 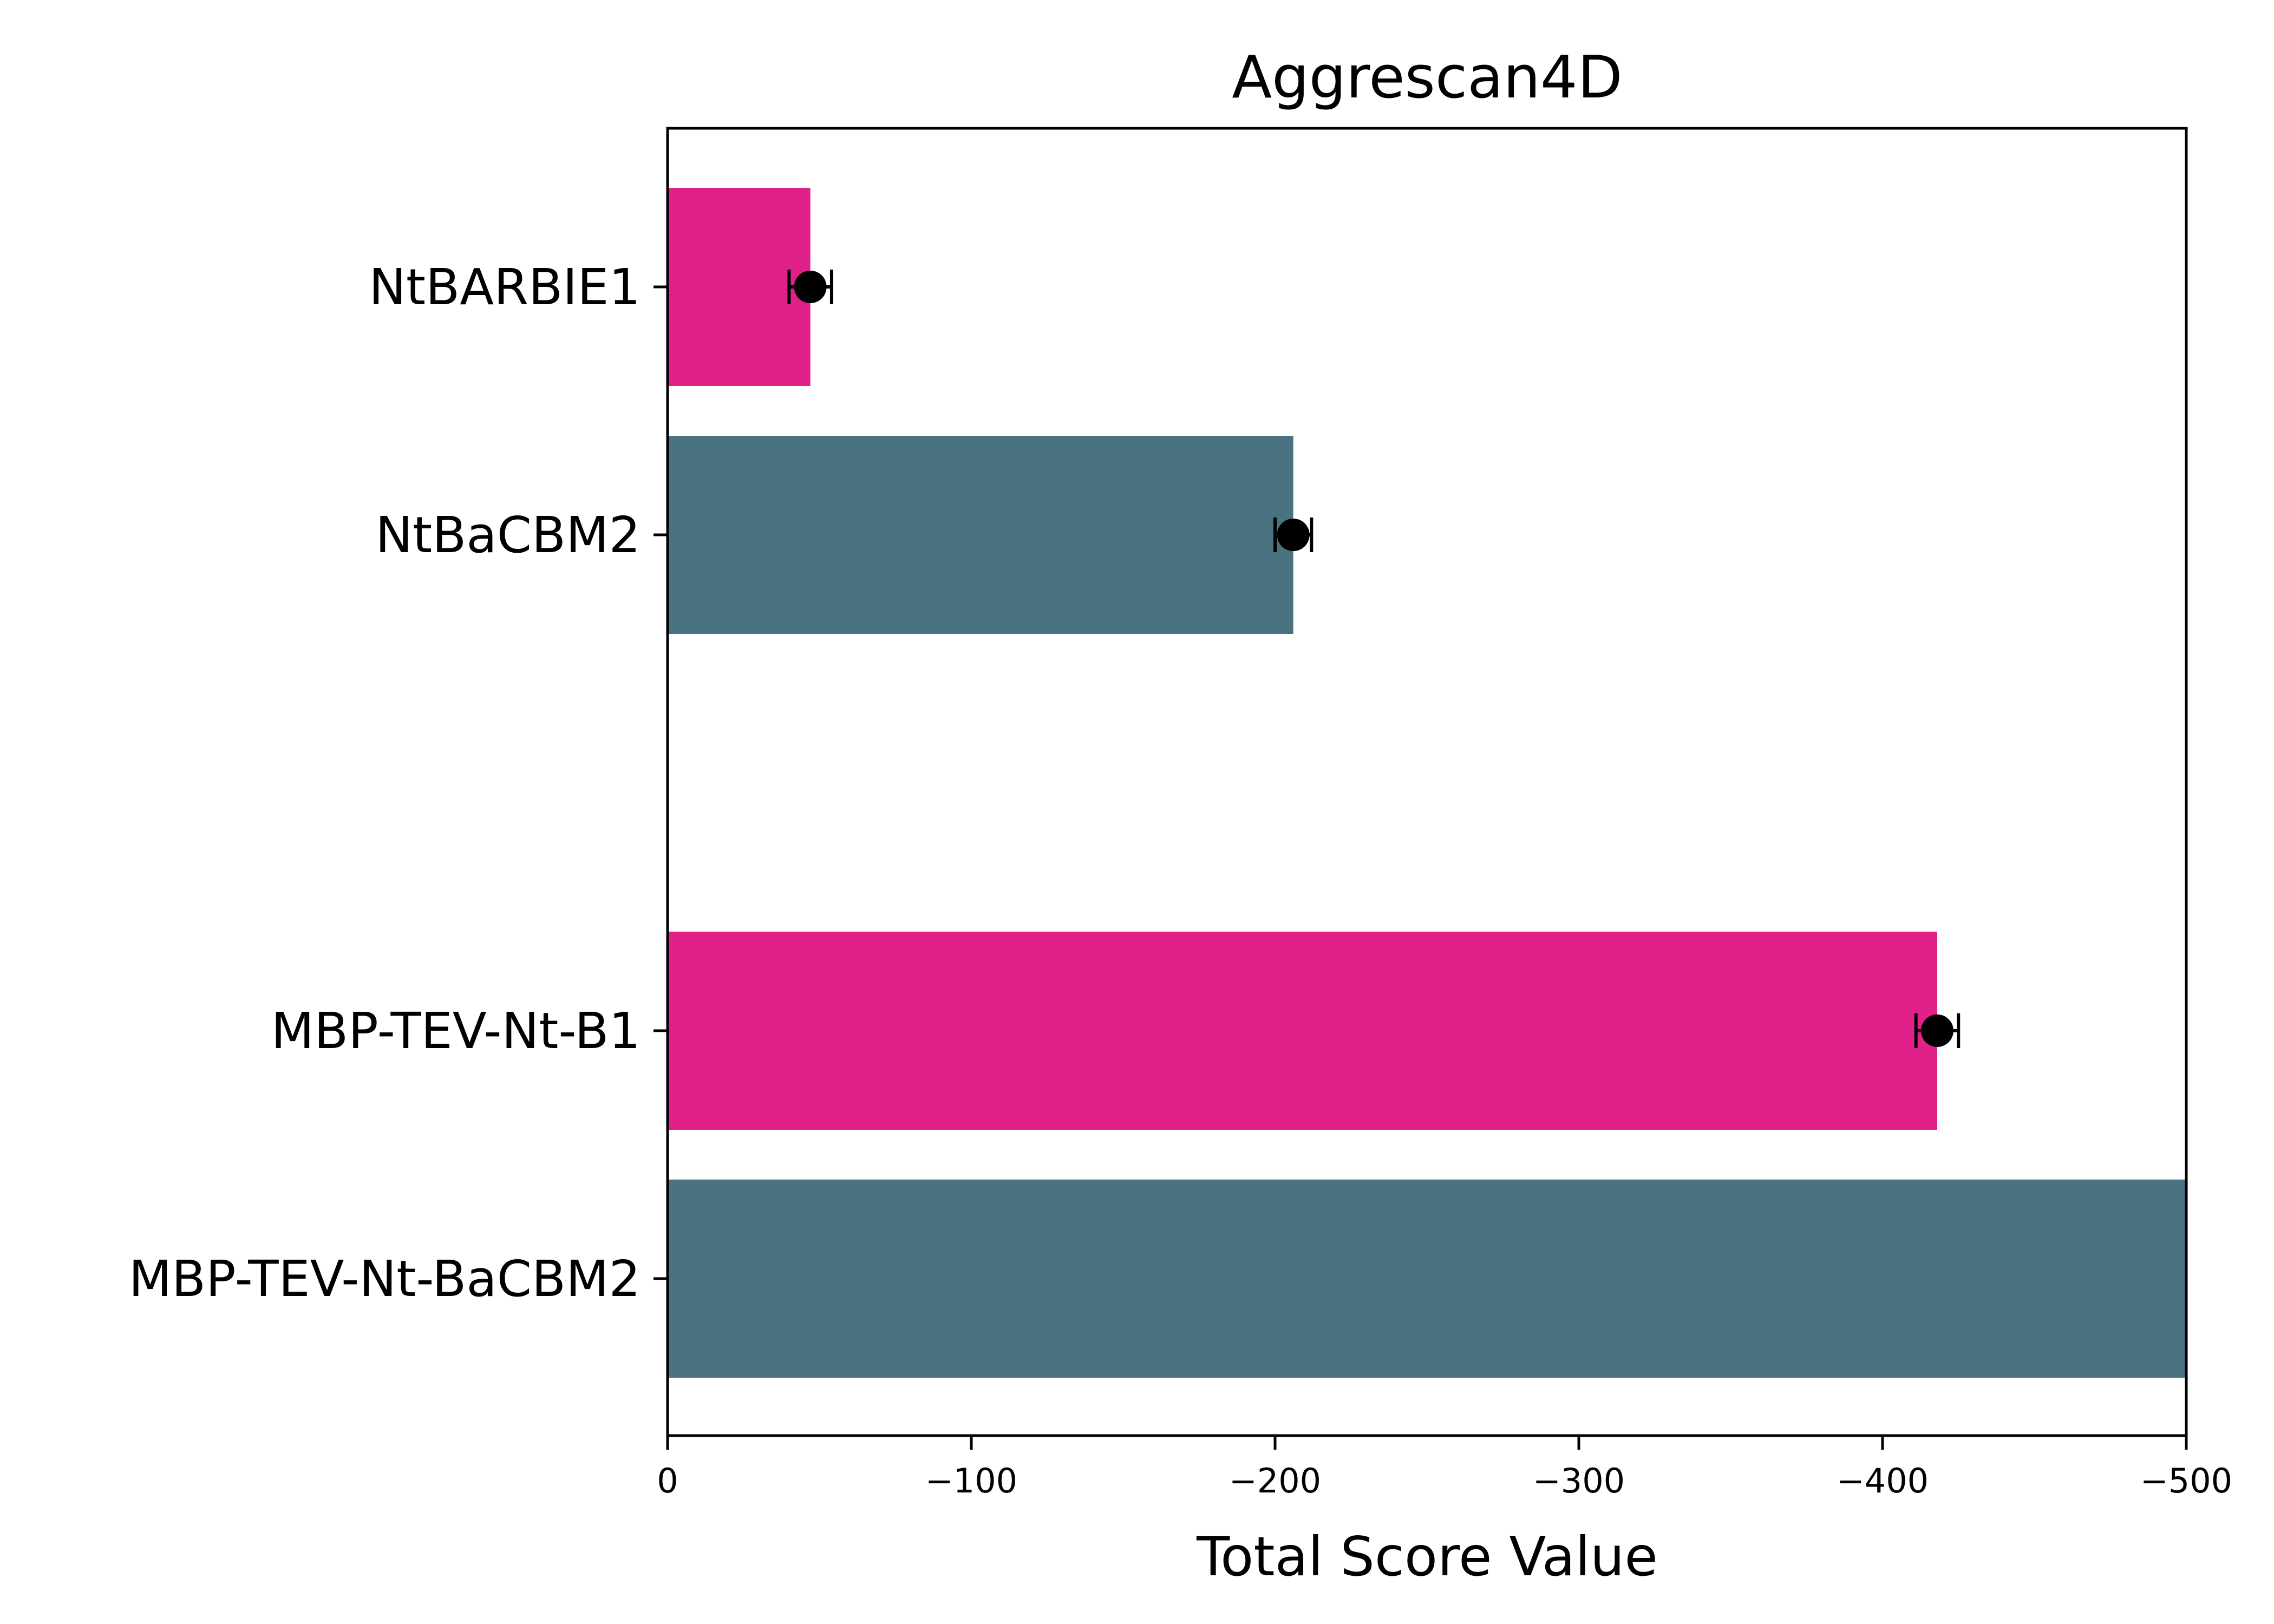 I want to click on x-axis-label: Total Score Value, so click(x=1427, y=1556).